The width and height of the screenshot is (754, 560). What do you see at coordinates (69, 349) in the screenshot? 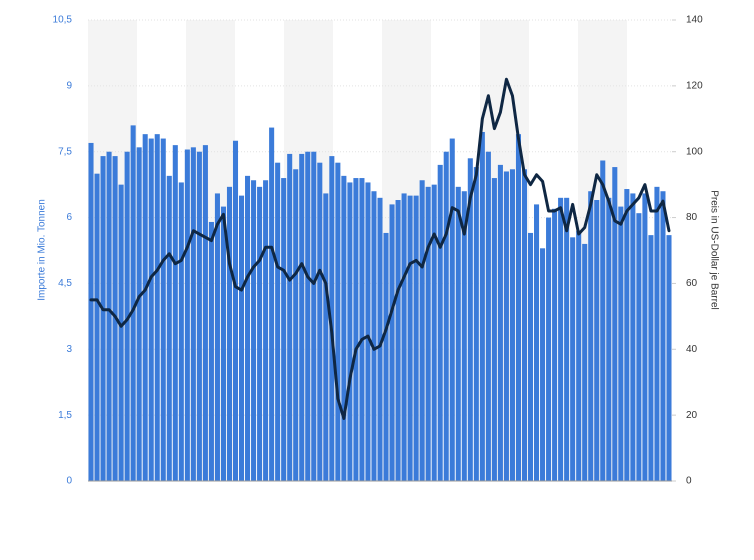
I see `y-tick-label: 3` at bounding box center [69, 349].